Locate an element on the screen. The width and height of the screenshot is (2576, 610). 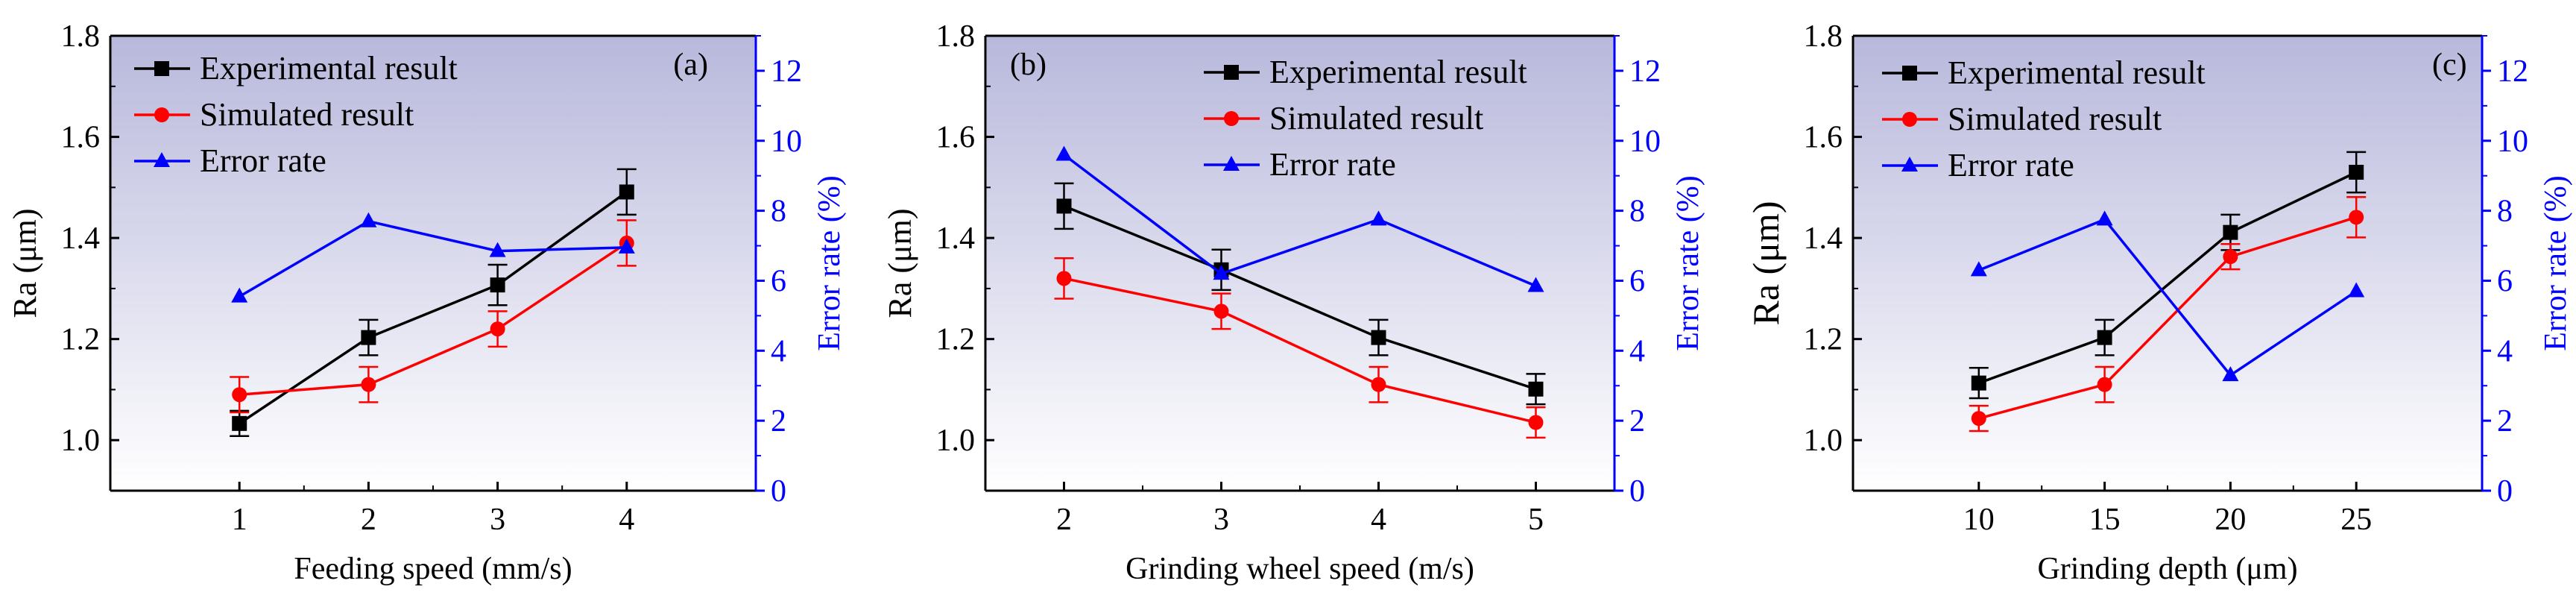
panel-label: (c) is located at coordinates (2449, 65).